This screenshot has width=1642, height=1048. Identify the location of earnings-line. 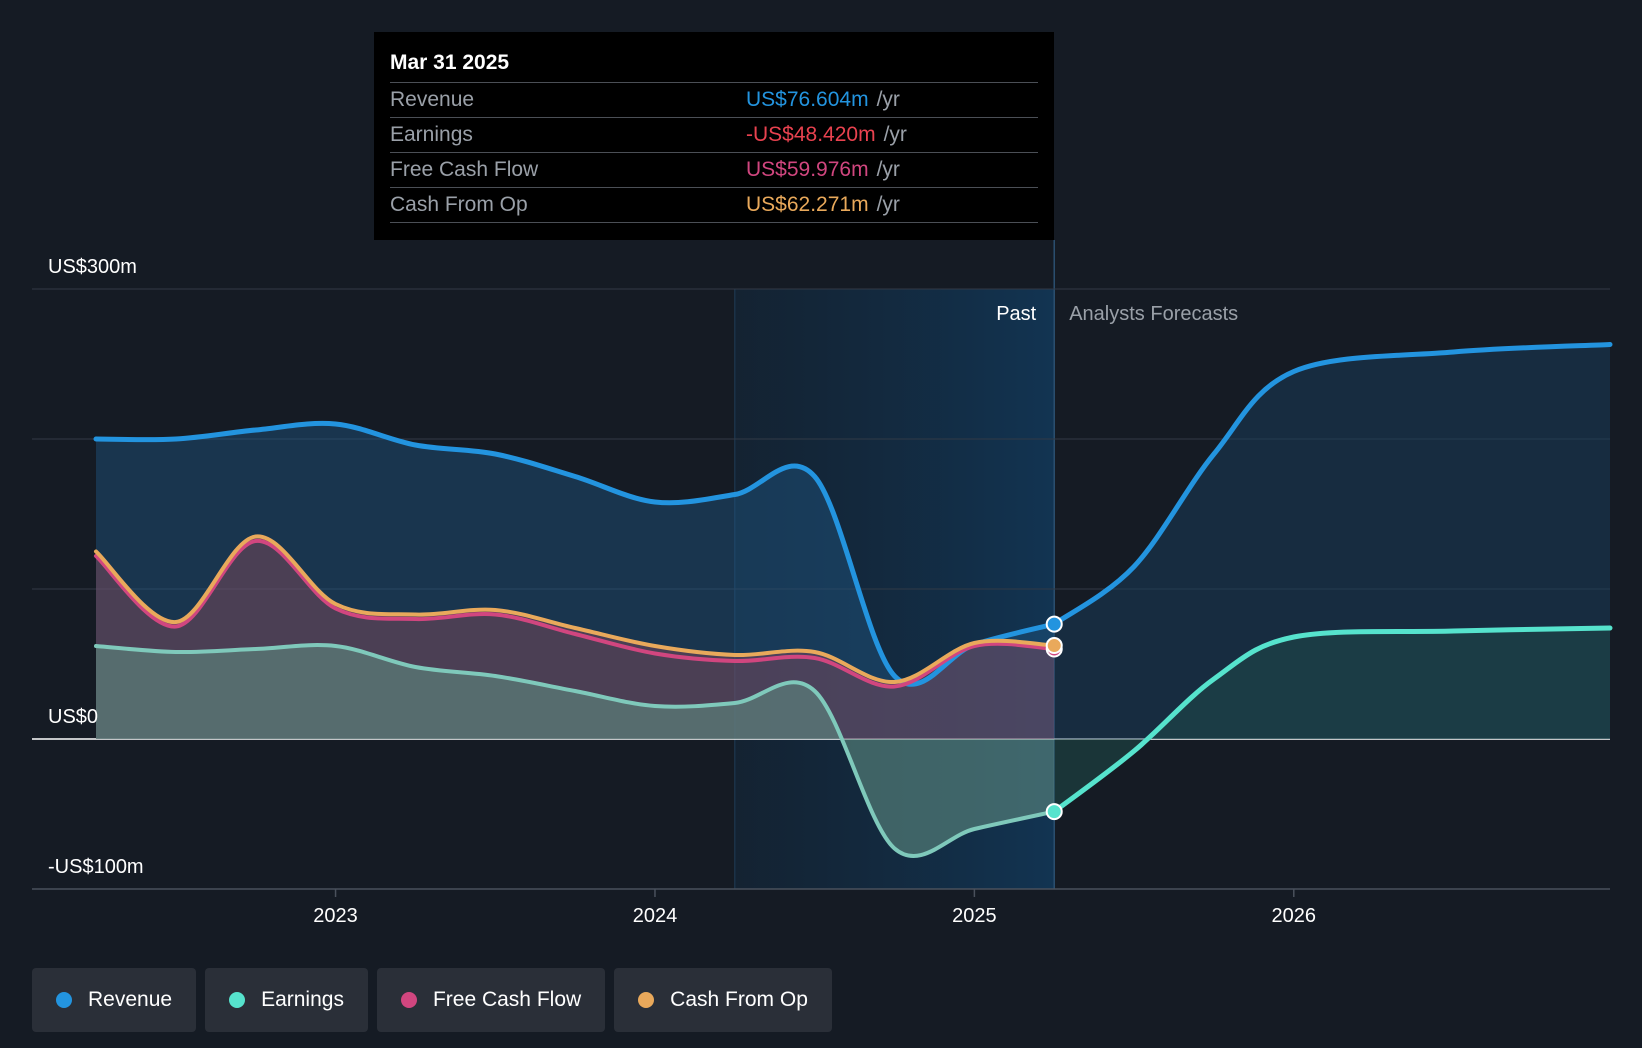
(575, 750).